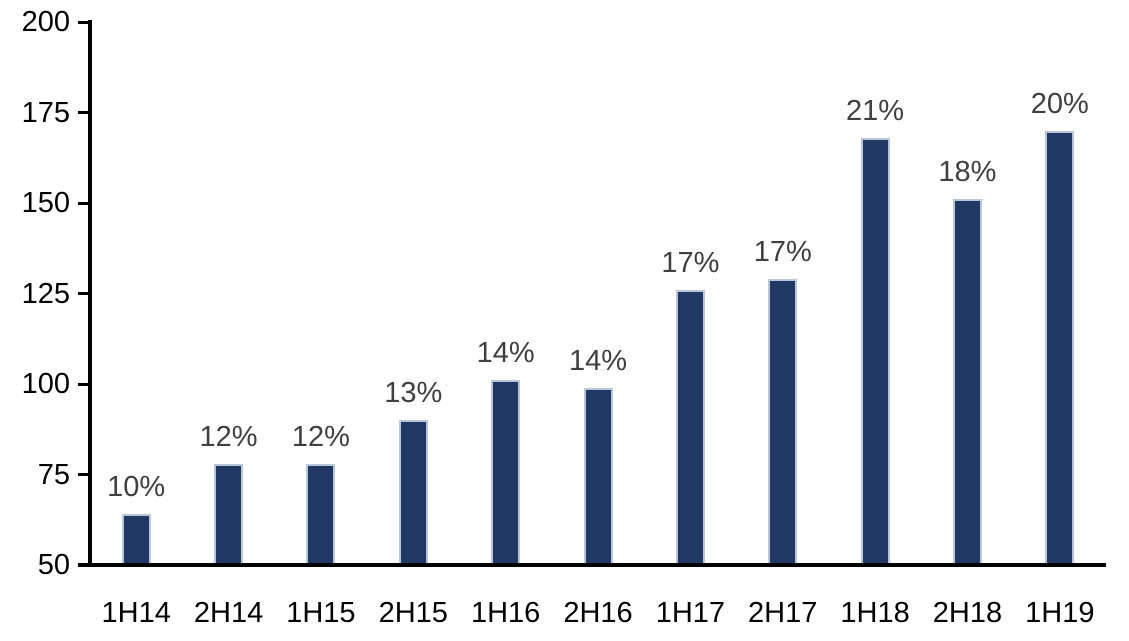 The width and height of the screenshot is (1129, 641). What do you see at coordinates (45, 293) in the screenshot?
I see `y-axis-tick-label: 125` at bounding box center [45, 293].